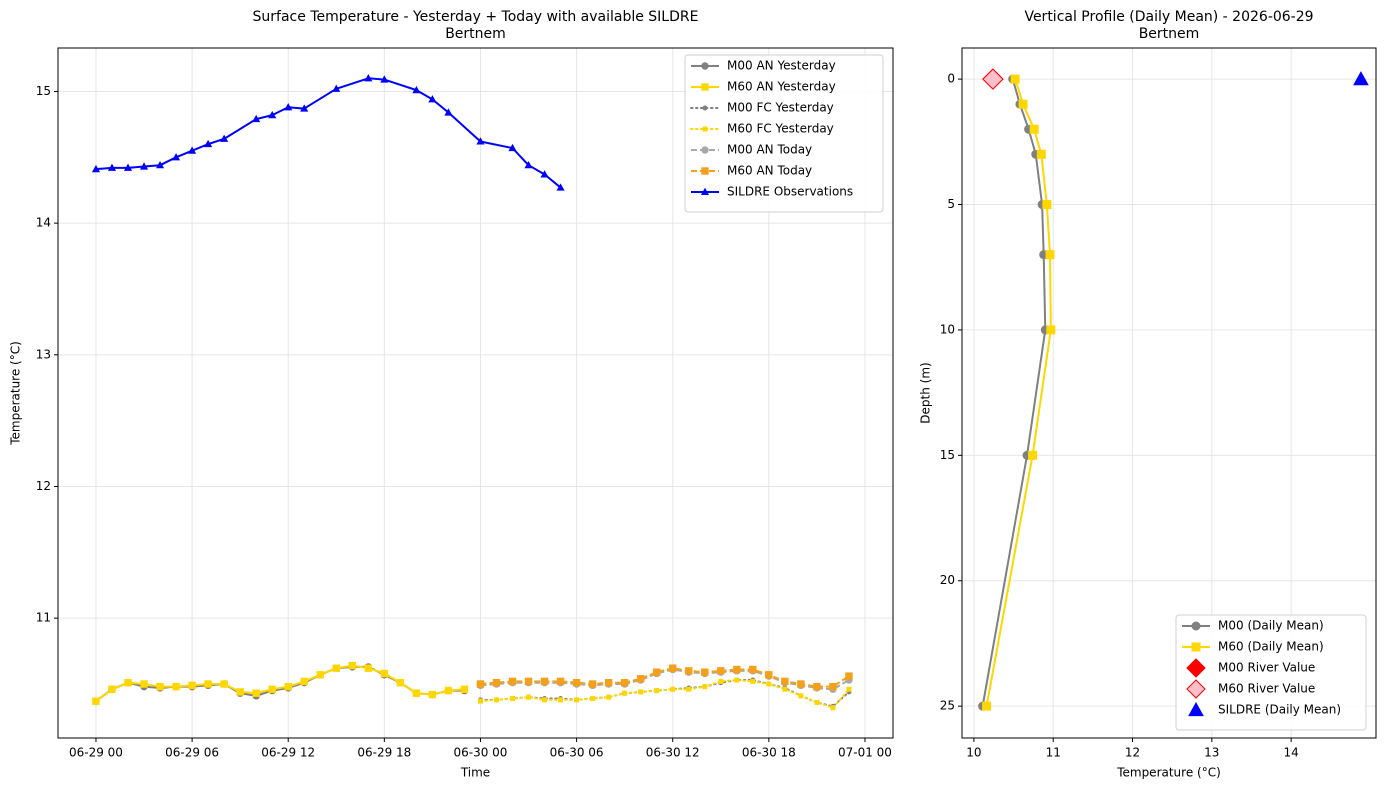 The image size is (1389, 790). Describe the element at coordinates (673, 753) in the screenshot. I see `x-tick-label: 06-30 12` at that location.